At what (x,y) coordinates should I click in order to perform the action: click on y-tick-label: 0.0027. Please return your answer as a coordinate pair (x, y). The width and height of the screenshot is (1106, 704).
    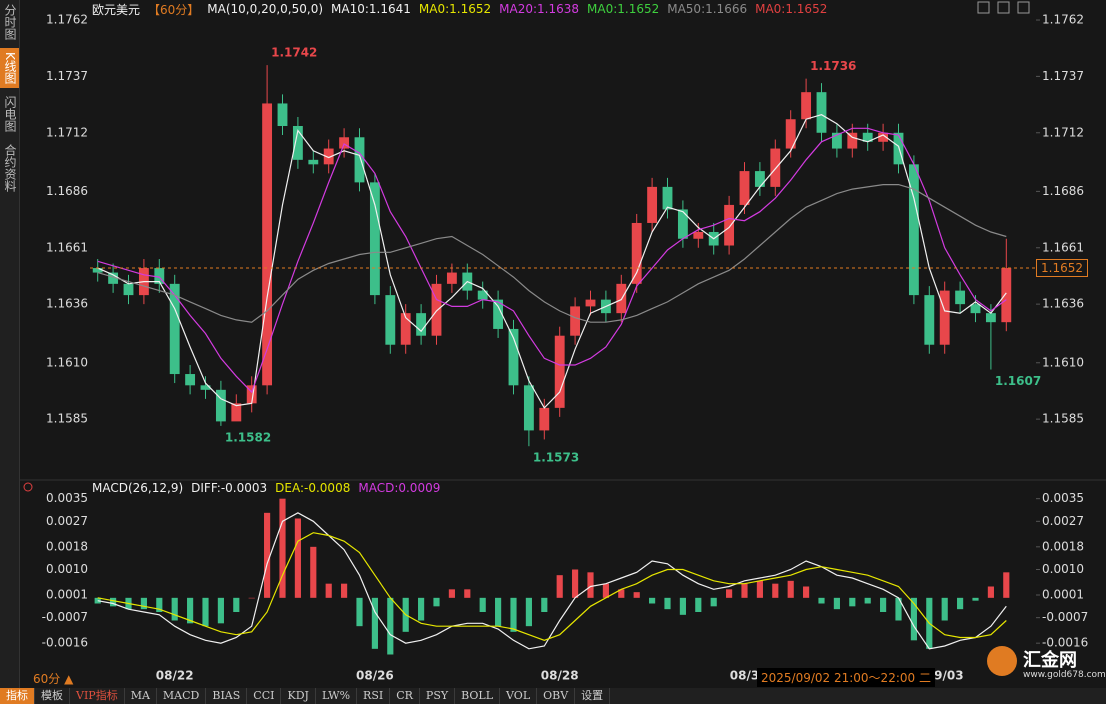
    Looking at the image, I should click on (67, 521).